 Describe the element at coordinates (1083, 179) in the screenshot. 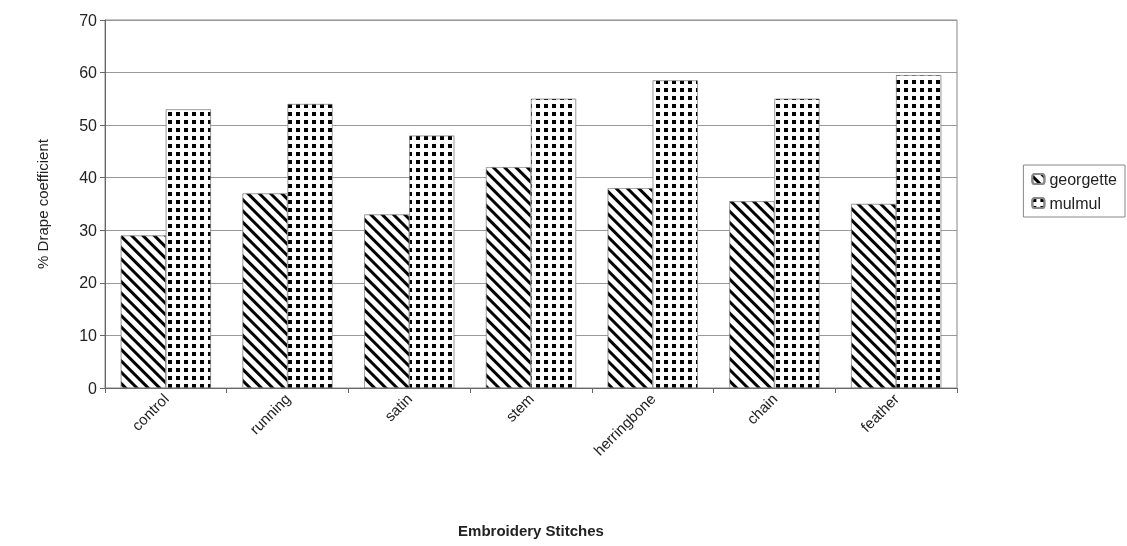

I see `legend-label: georgette` at that location.